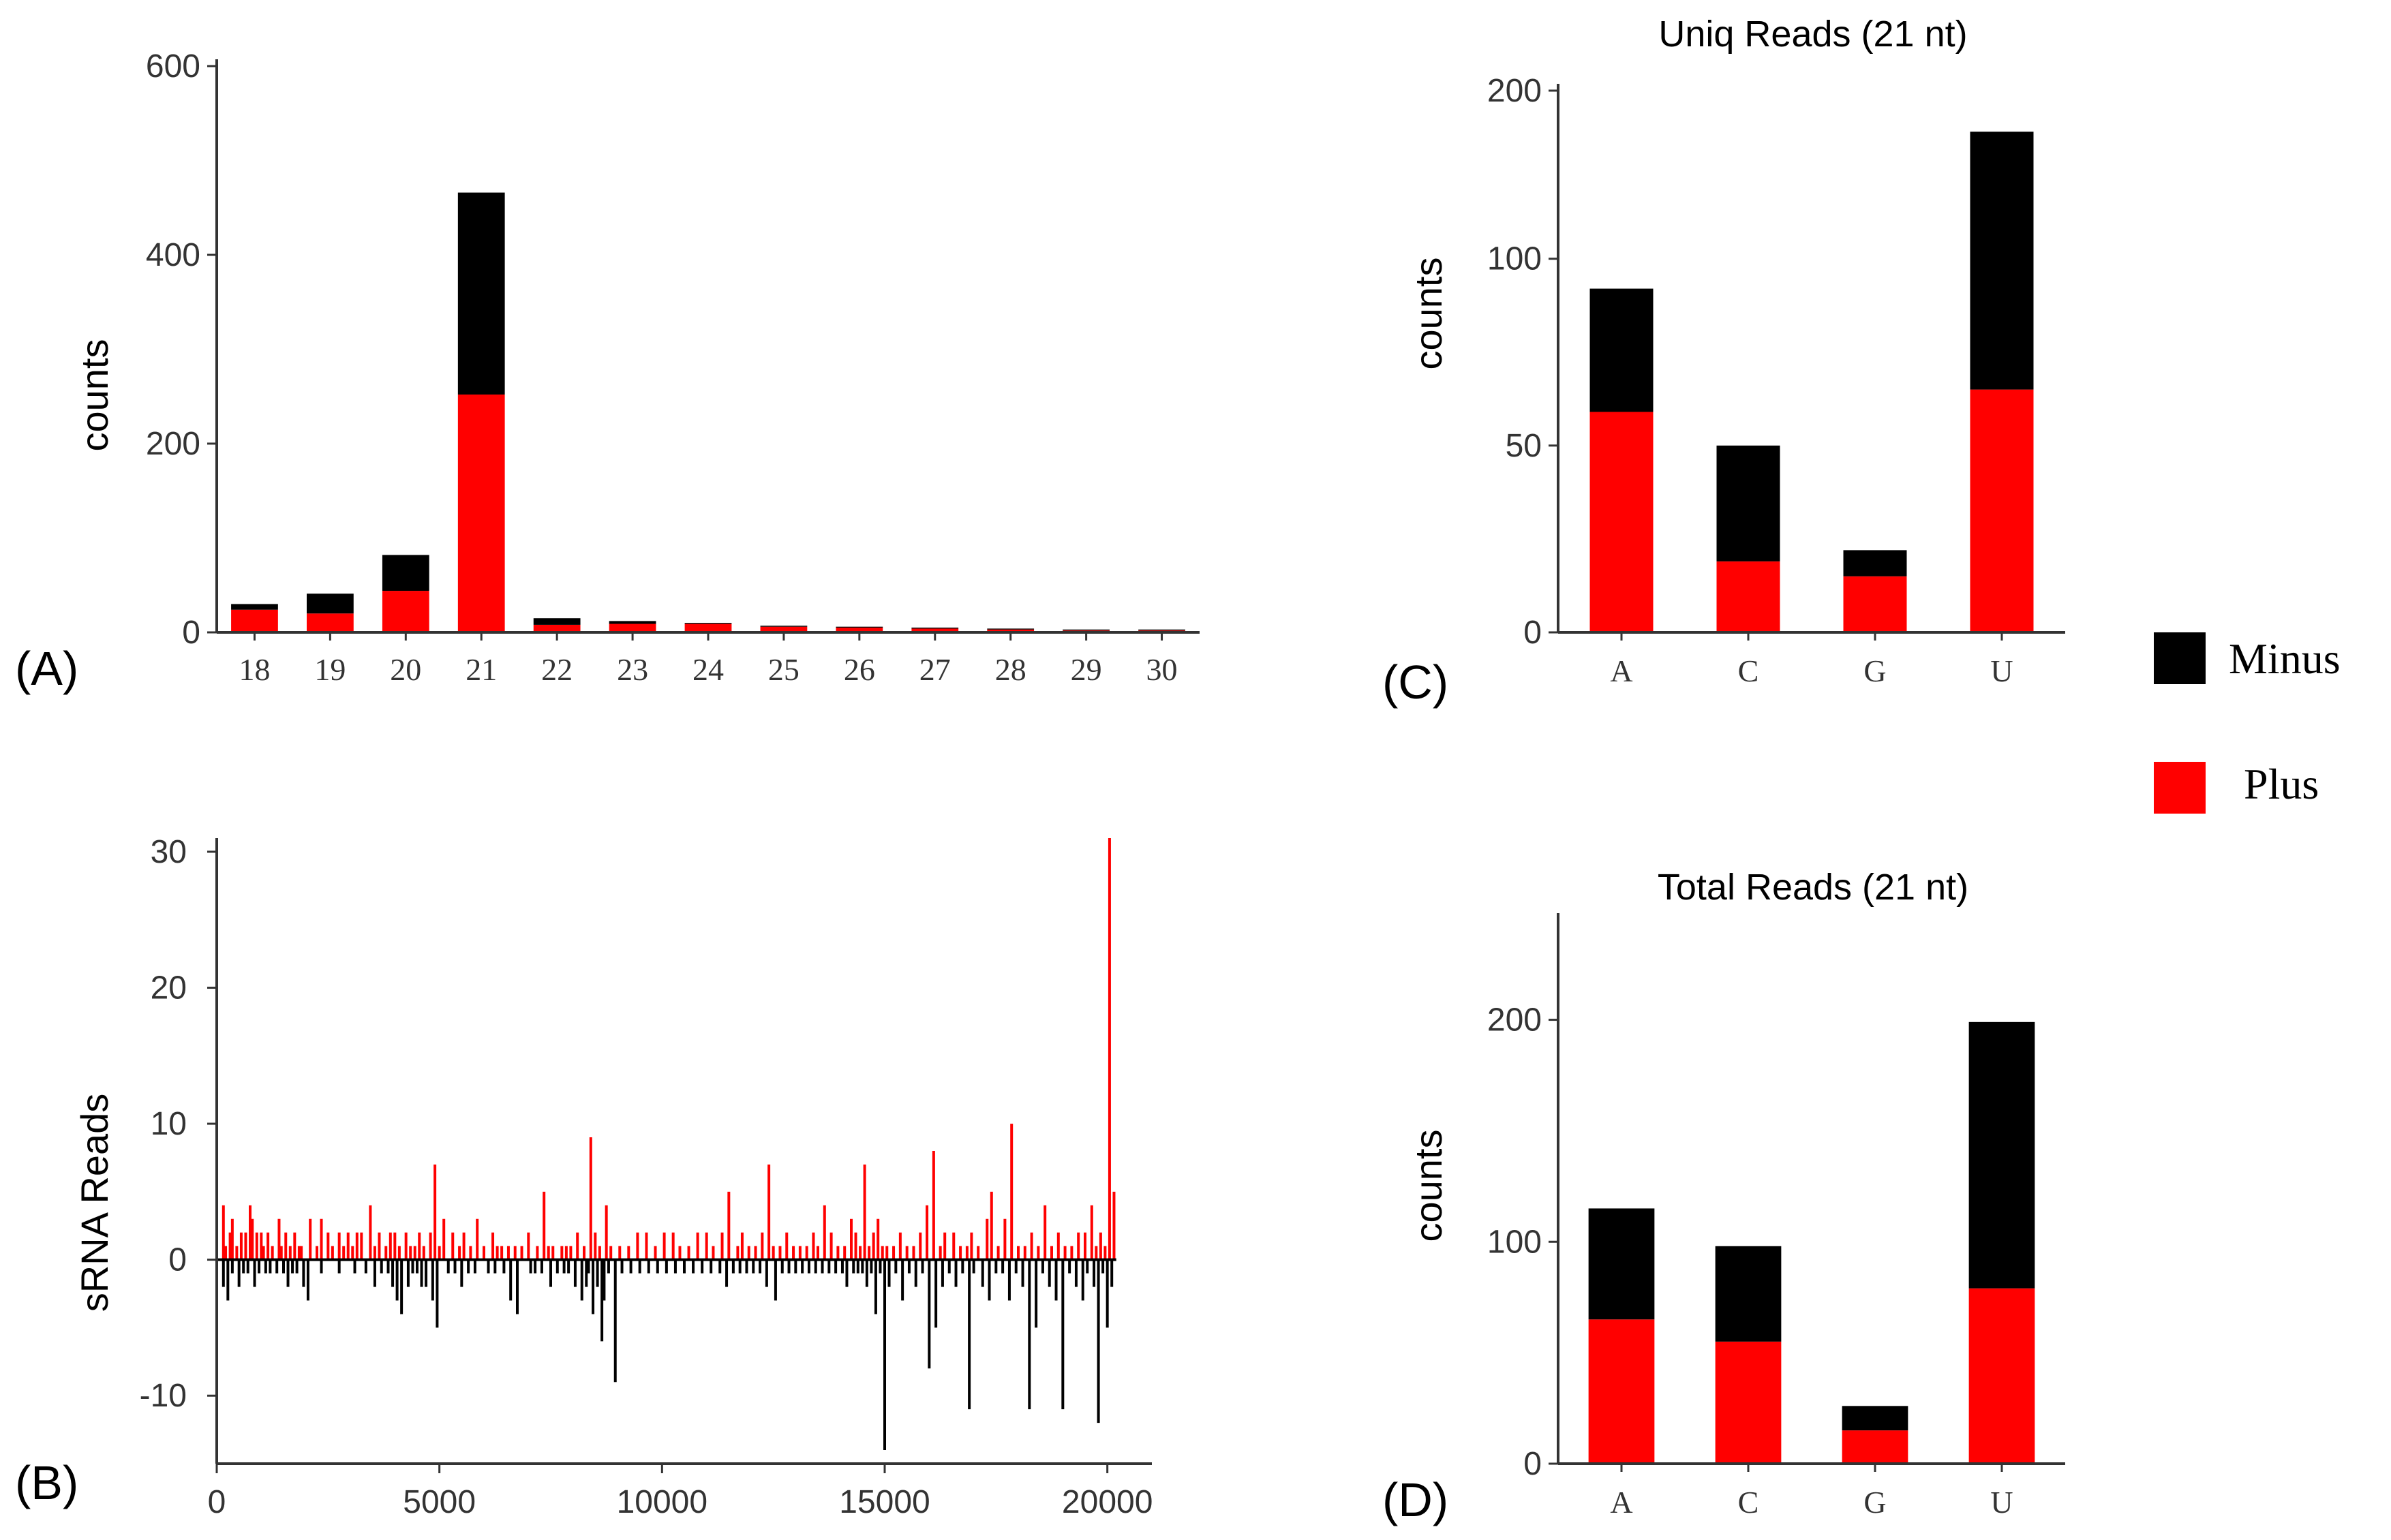  I want to click on panel-a-xtick-label: 20, so click(405, 669).